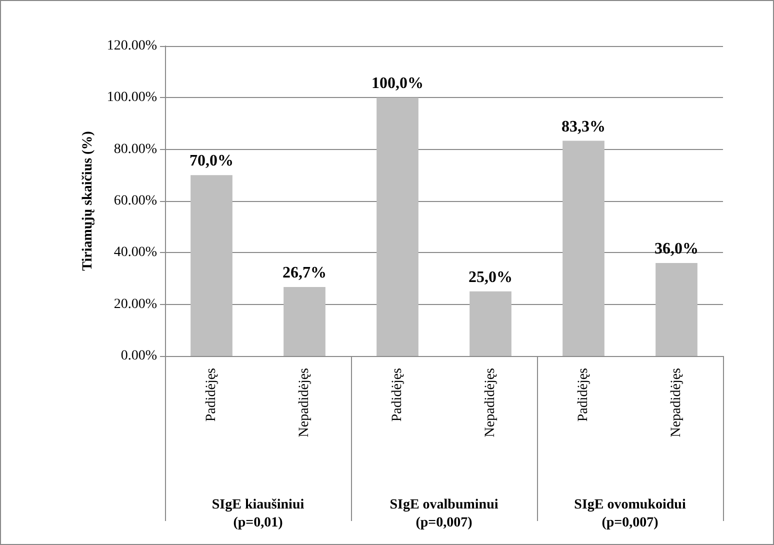 The image size is (774, 545). I want to click on data-label: 25,0%, so click(490, 277).